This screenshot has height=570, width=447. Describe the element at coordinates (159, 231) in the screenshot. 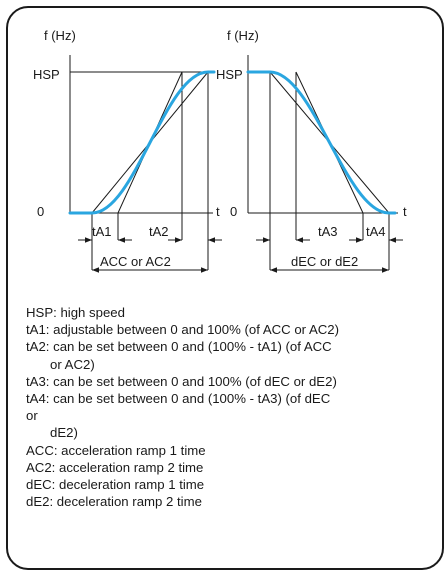

I see `accel-ta2-label: tA2` at that location.